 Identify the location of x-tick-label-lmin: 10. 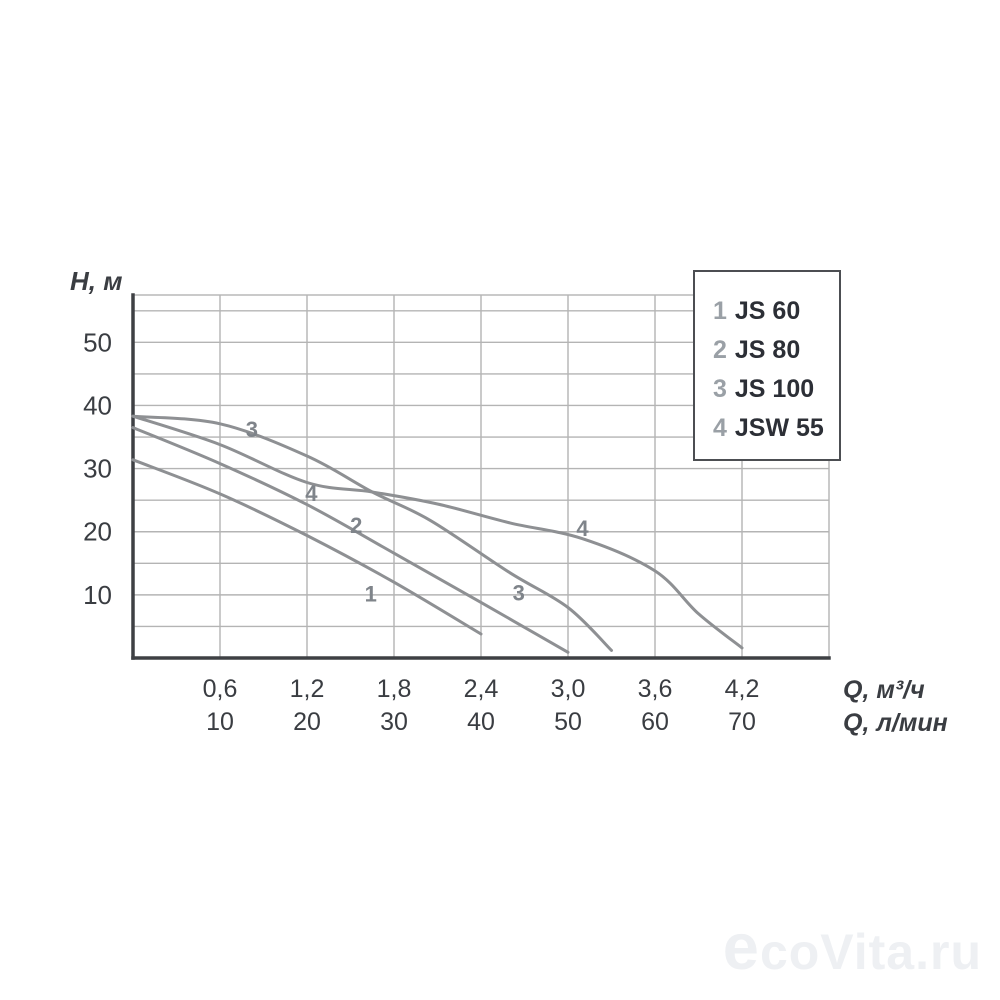
(220, 722).